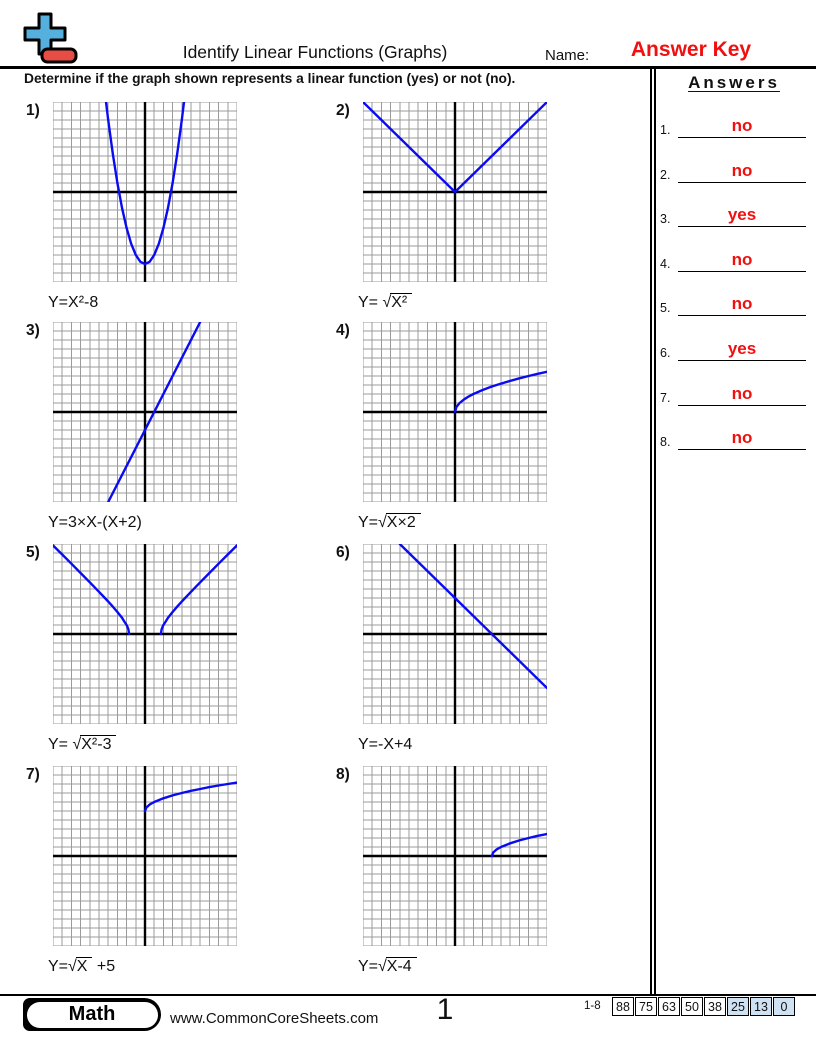  Describe the element at coordinates (655, 531) in the screenshot. I see `divider-line-right` at that location.